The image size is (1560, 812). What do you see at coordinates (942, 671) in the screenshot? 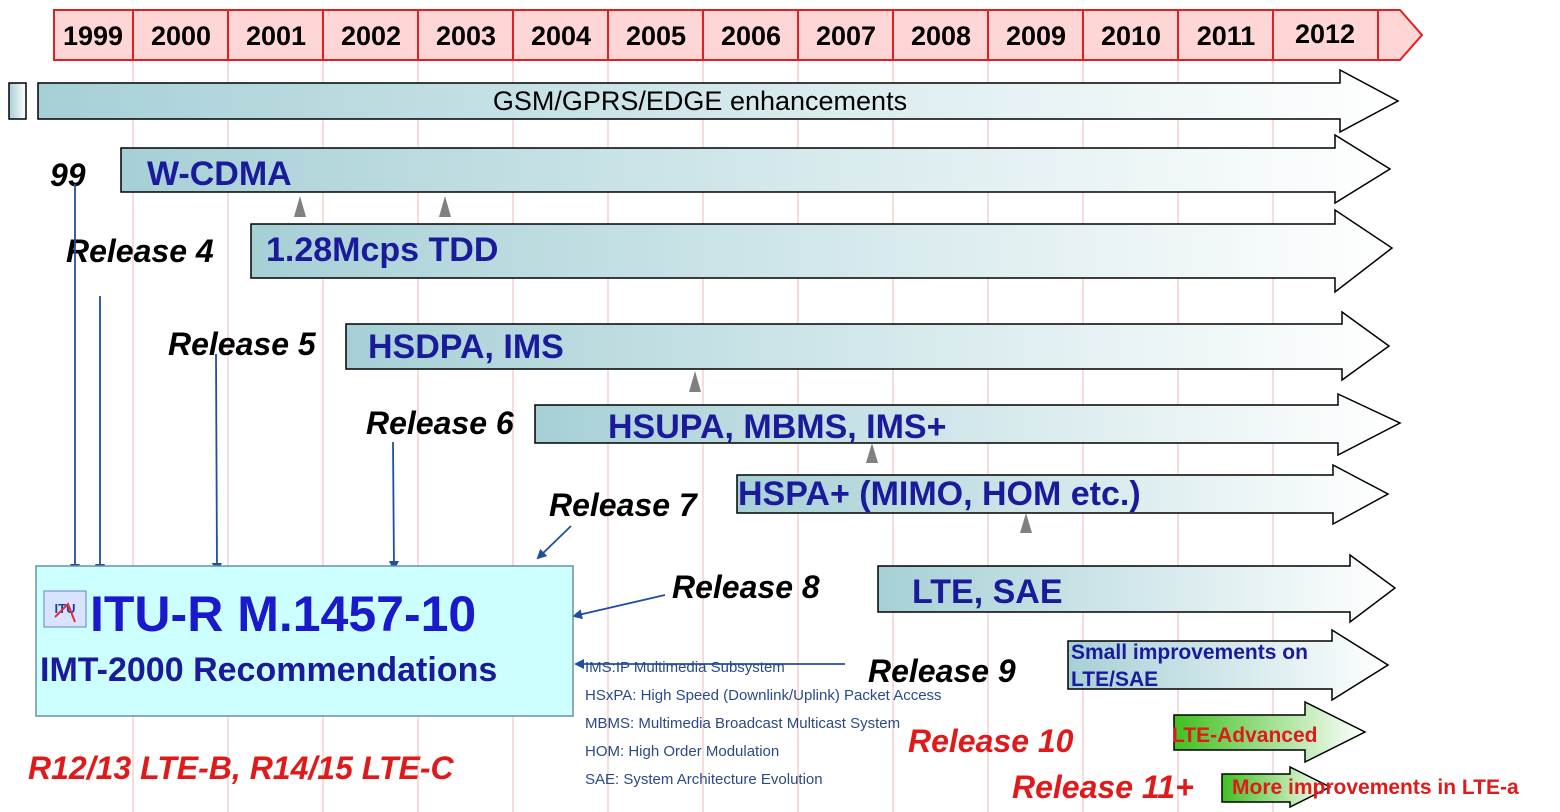
I see `release-9-label: Release 9` at bounding box center [942, 671].